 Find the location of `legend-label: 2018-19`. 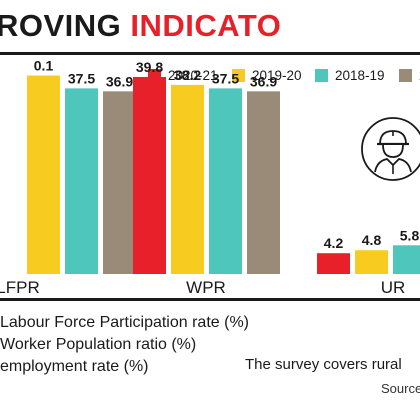

legend-label: 2018-19 is located at coordinates (360, 75).